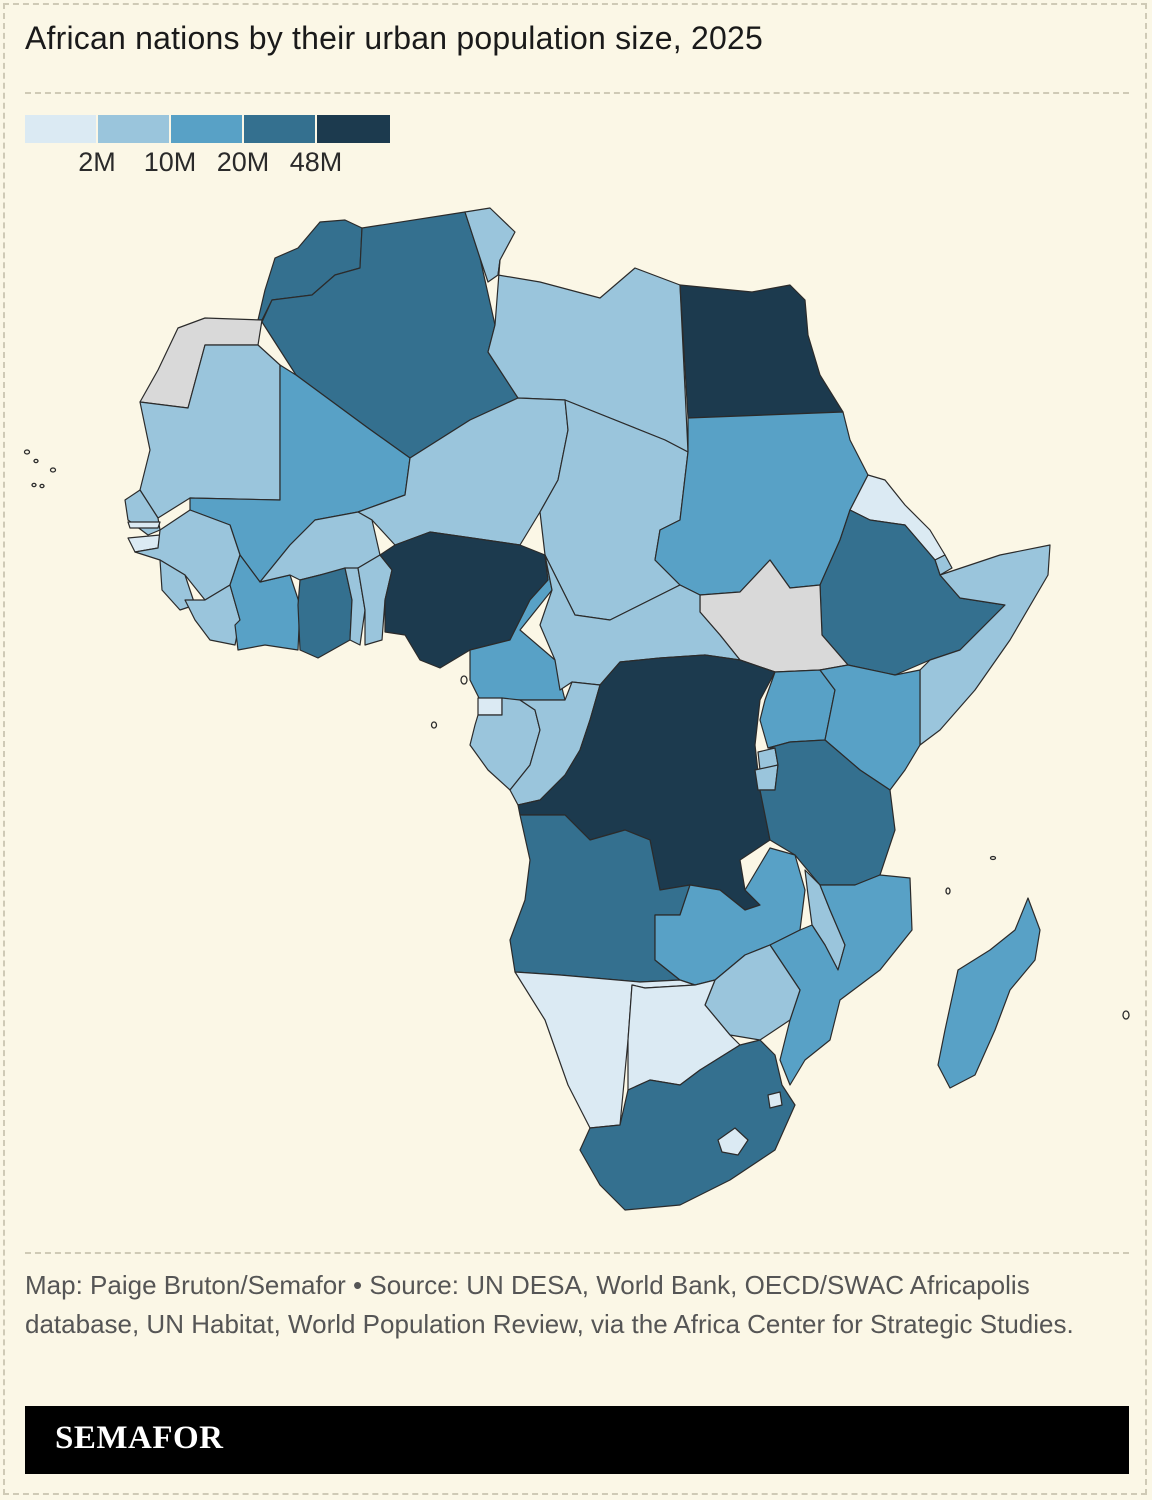 The height and width of the screenshot is (1500, 1152). I want to click on legend-tick-20m: 20M, so click(243, 162).